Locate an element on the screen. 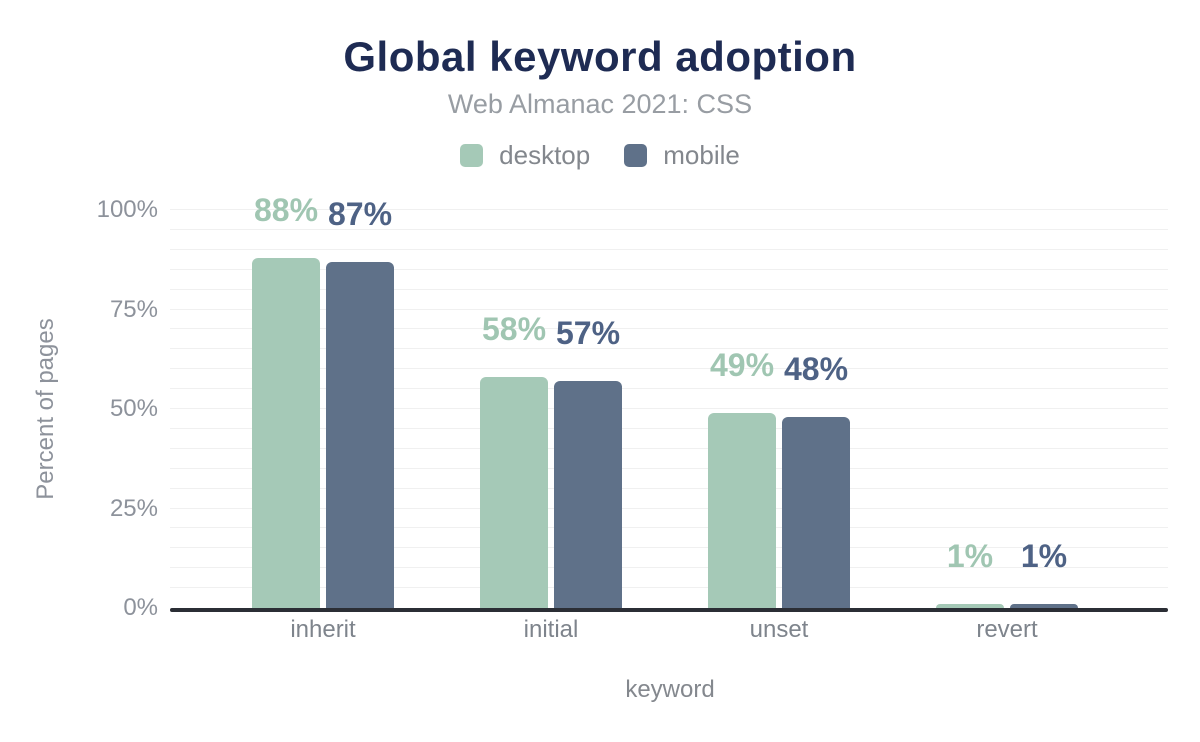 This screenshot has width=1200, height=742. value-label-desktop-inherit: 88% is located at coordinates (286, 209).